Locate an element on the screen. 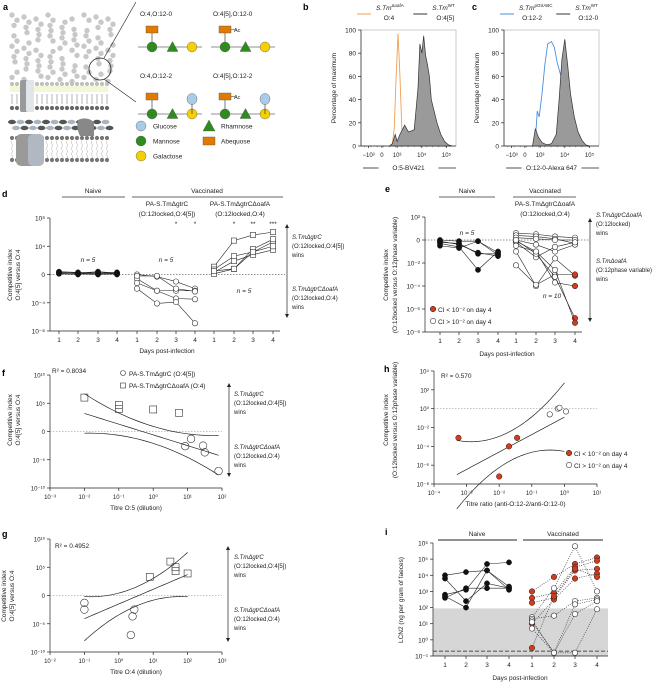  subgroup-serotype-label: (O:12locked,O:4[5]) is located at coordinates (167, 214).